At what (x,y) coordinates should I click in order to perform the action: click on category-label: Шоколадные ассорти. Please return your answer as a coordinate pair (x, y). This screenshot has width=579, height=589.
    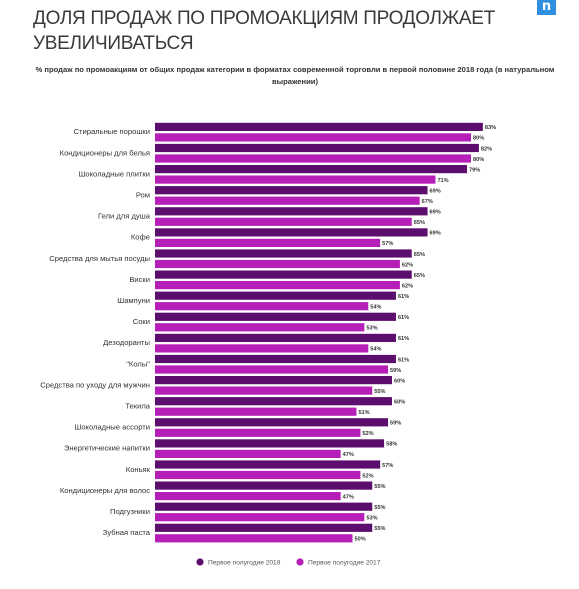
    Looking at the image, I should click on (112, 427).